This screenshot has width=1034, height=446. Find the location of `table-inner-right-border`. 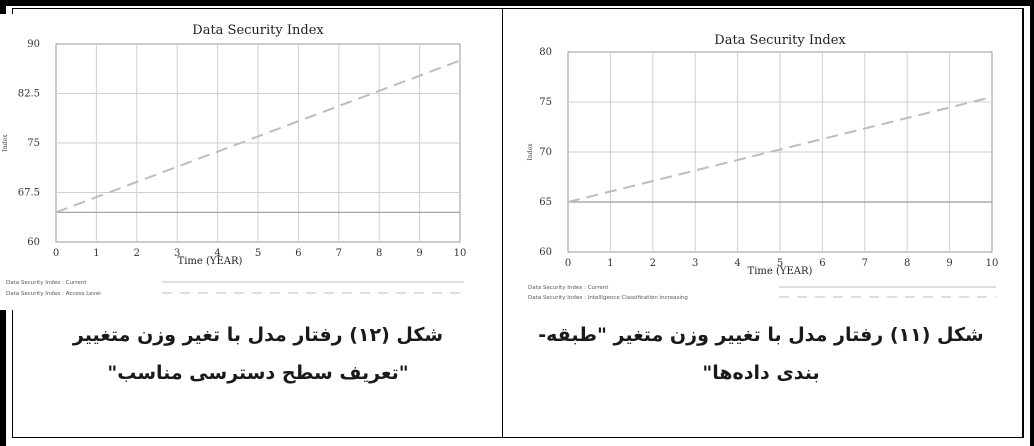

table-inner-right-border is located at coordinates (1023, 223).